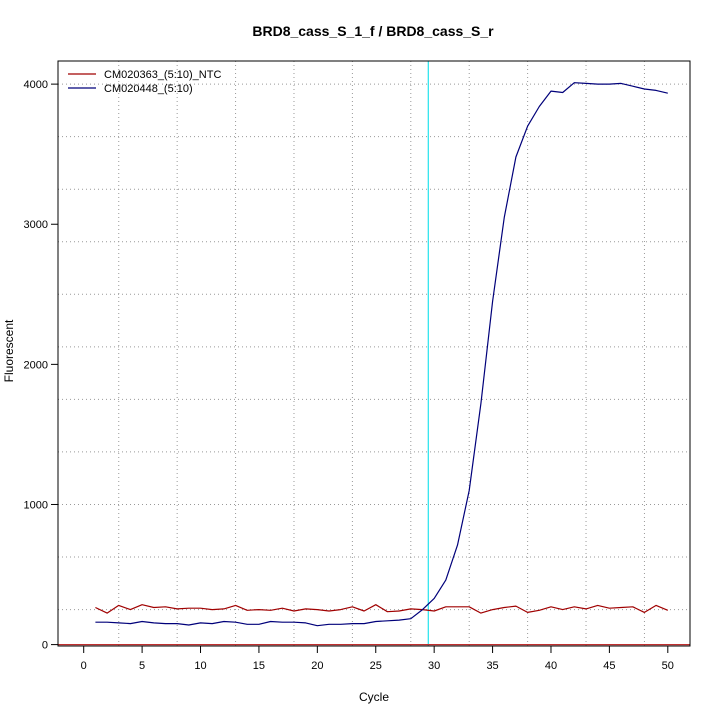 Image resolution: width=720 pixels, height=725 pixels. What do you see at coordinates (373, 31) in the screenshot?
I see `chart-title: BRD8_cass_S_1_f / BRD8_cass_S_r` at bounding box center [373, 31].